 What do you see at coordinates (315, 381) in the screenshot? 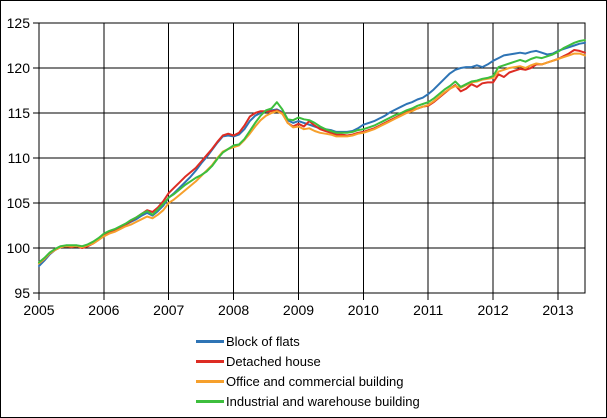
I see `legend-label: Office and commercial building` at bounding box center [315, 381].